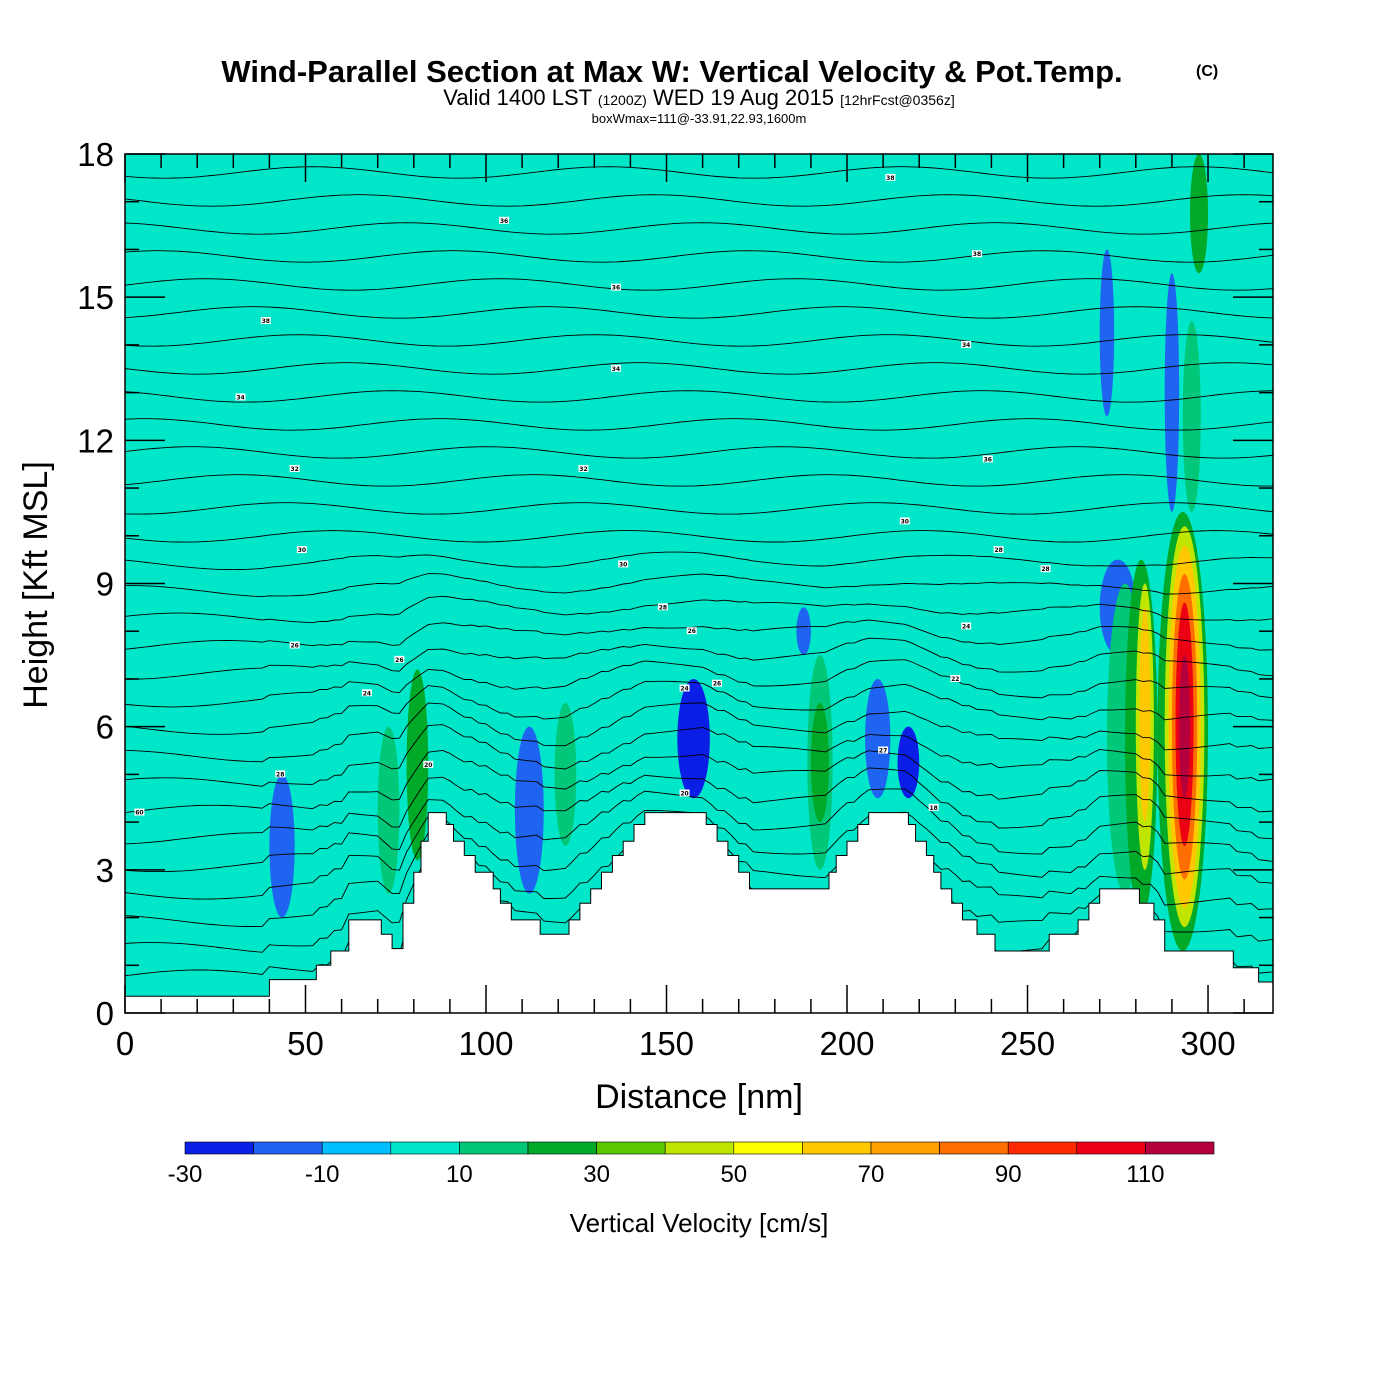  I want to click on date-label: WED 19 Aug 2015, so click(743, 97).